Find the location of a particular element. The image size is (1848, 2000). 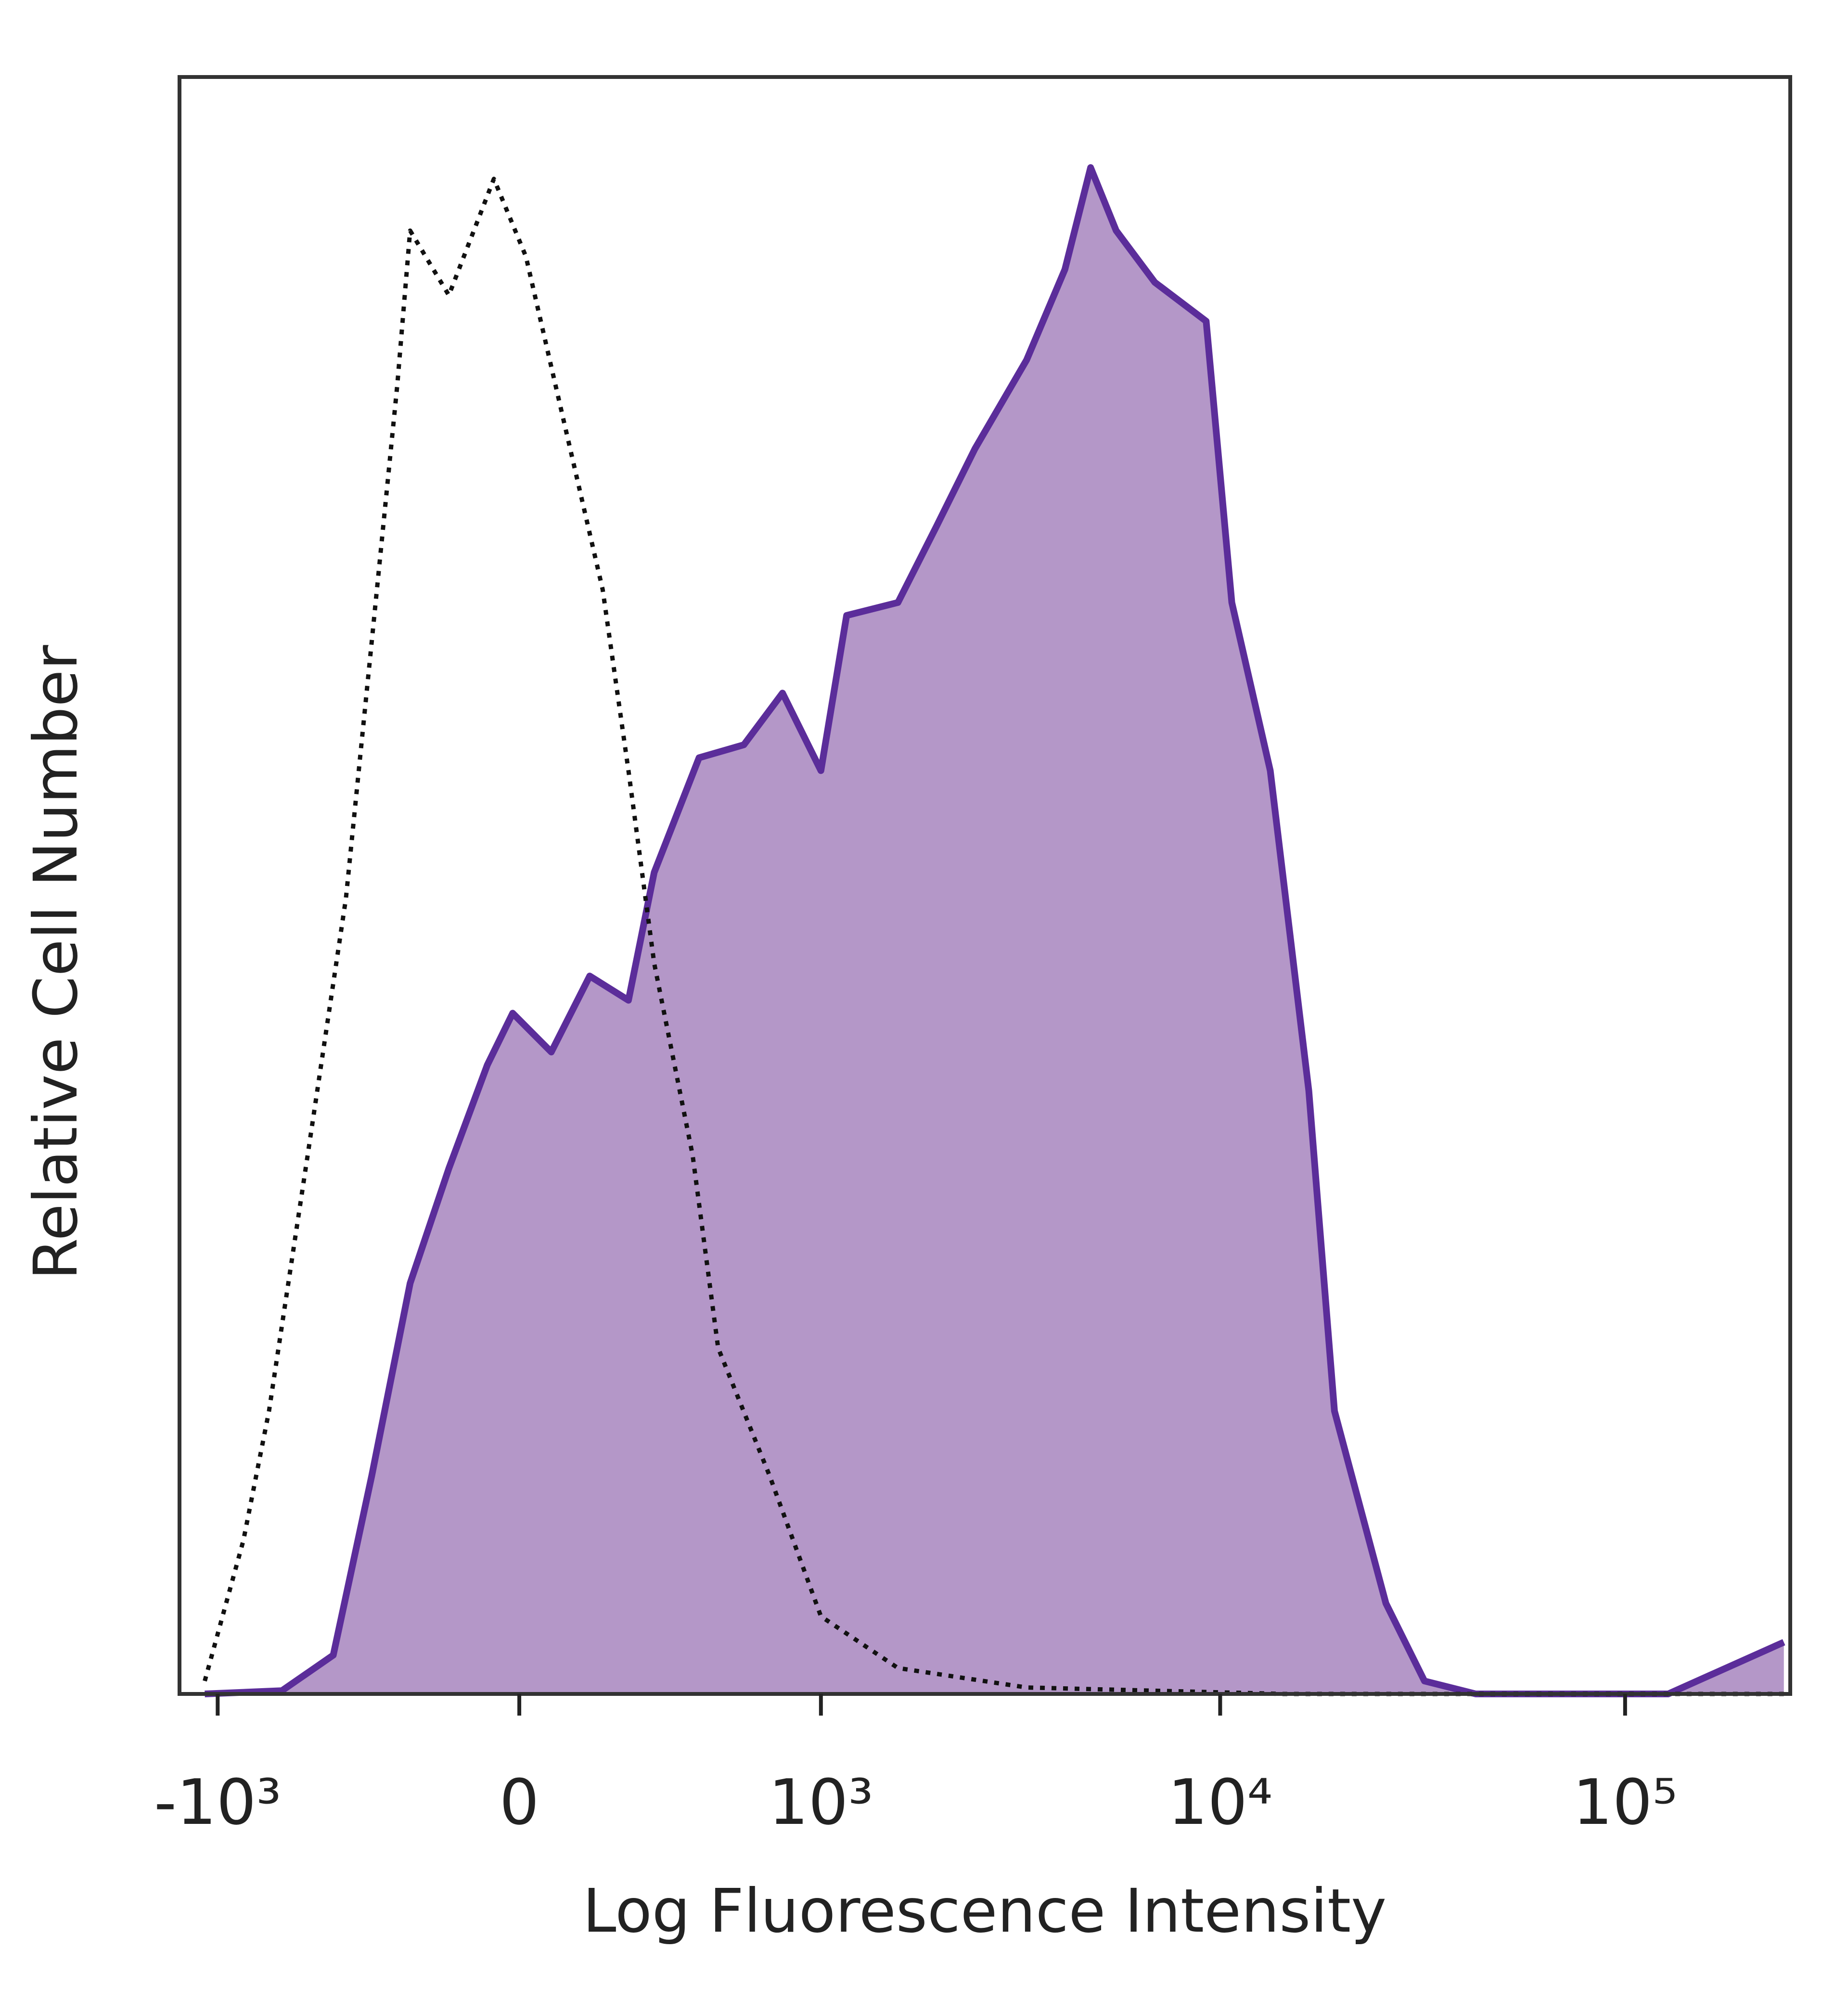

x-tick-label: 0 is located at coordinates (519, 1802).